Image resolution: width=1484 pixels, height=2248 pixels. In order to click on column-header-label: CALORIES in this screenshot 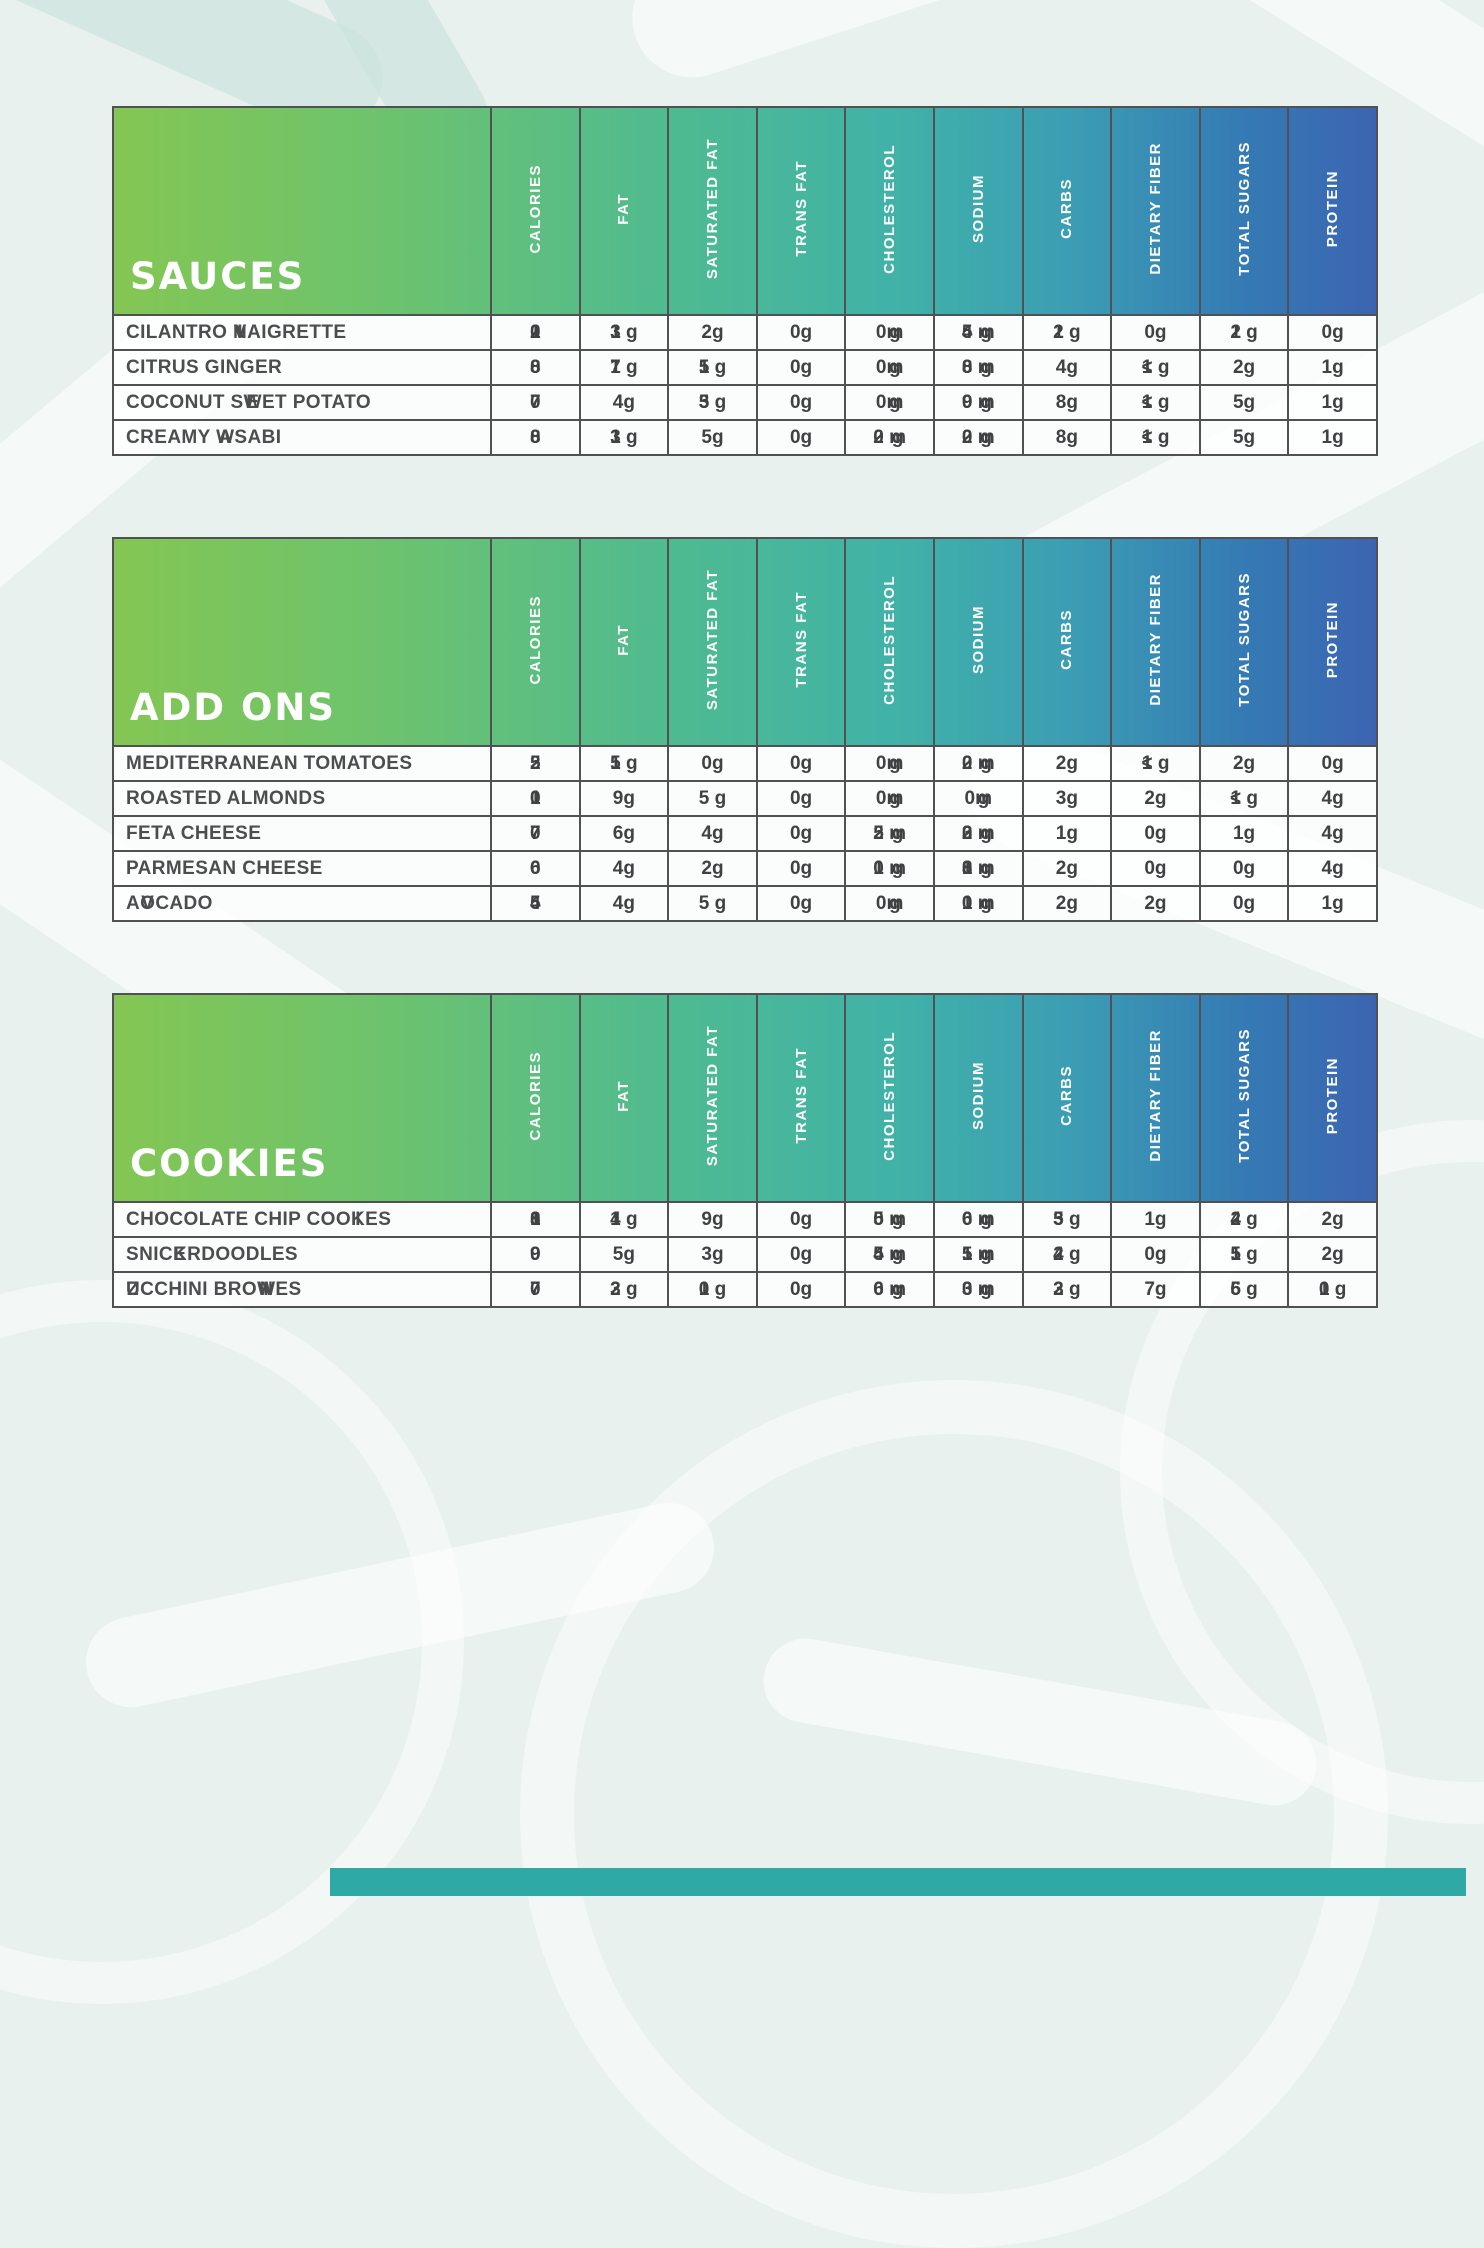, I will do `click(535, 639)`.